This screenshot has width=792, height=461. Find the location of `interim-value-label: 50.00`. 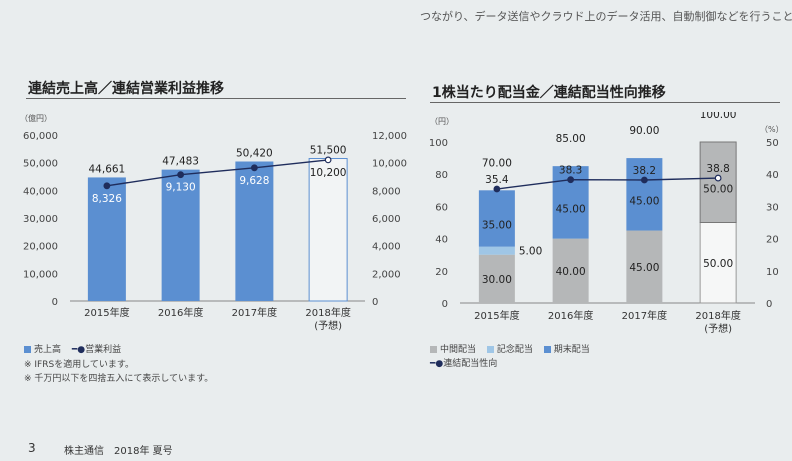

interim-value-label: 50.00 is located at coordinates (718, 264).